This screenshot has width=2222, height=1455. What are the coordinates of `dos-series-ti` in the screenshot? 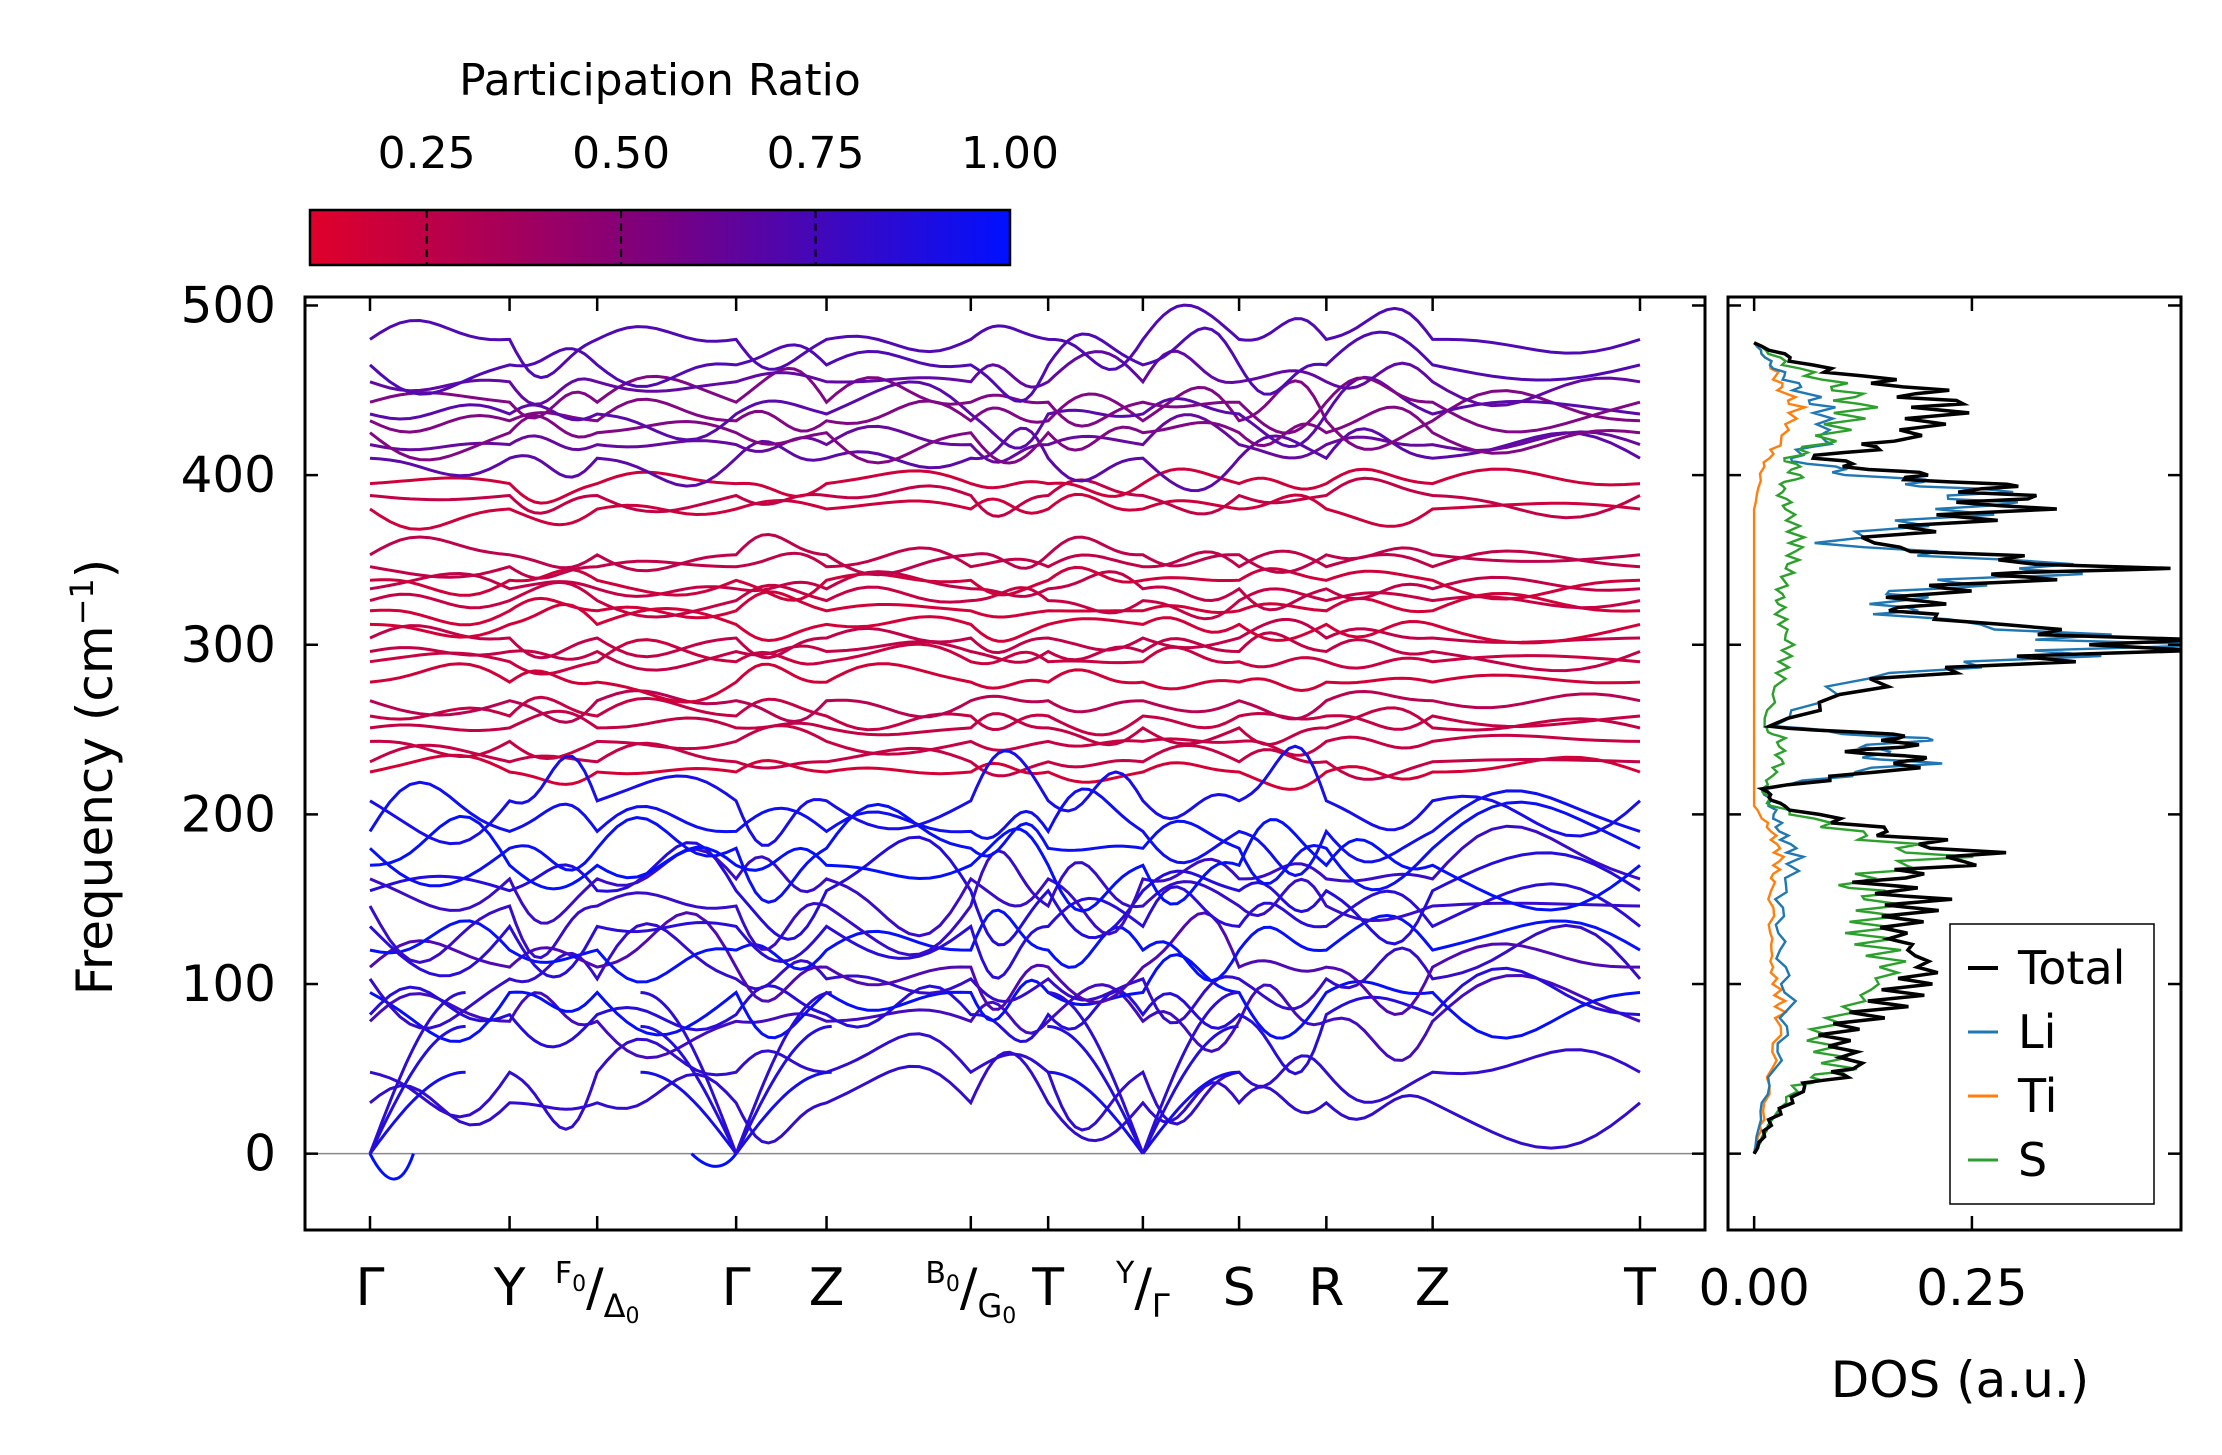 It's located at (1781, 748).